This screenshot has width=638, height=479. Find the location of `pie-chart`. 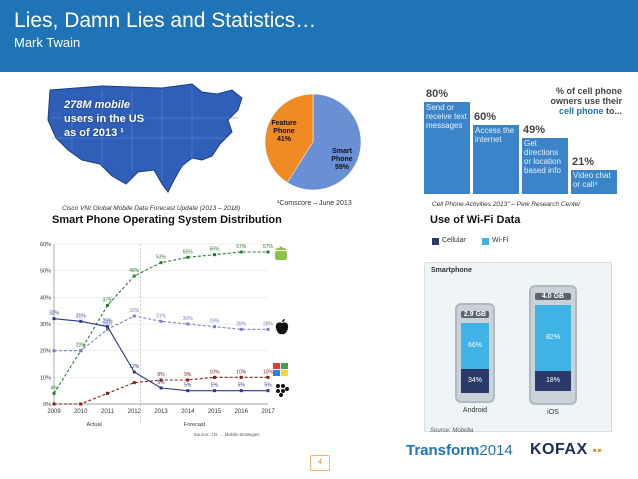

pie-chart is located at coordinates (313, 142).